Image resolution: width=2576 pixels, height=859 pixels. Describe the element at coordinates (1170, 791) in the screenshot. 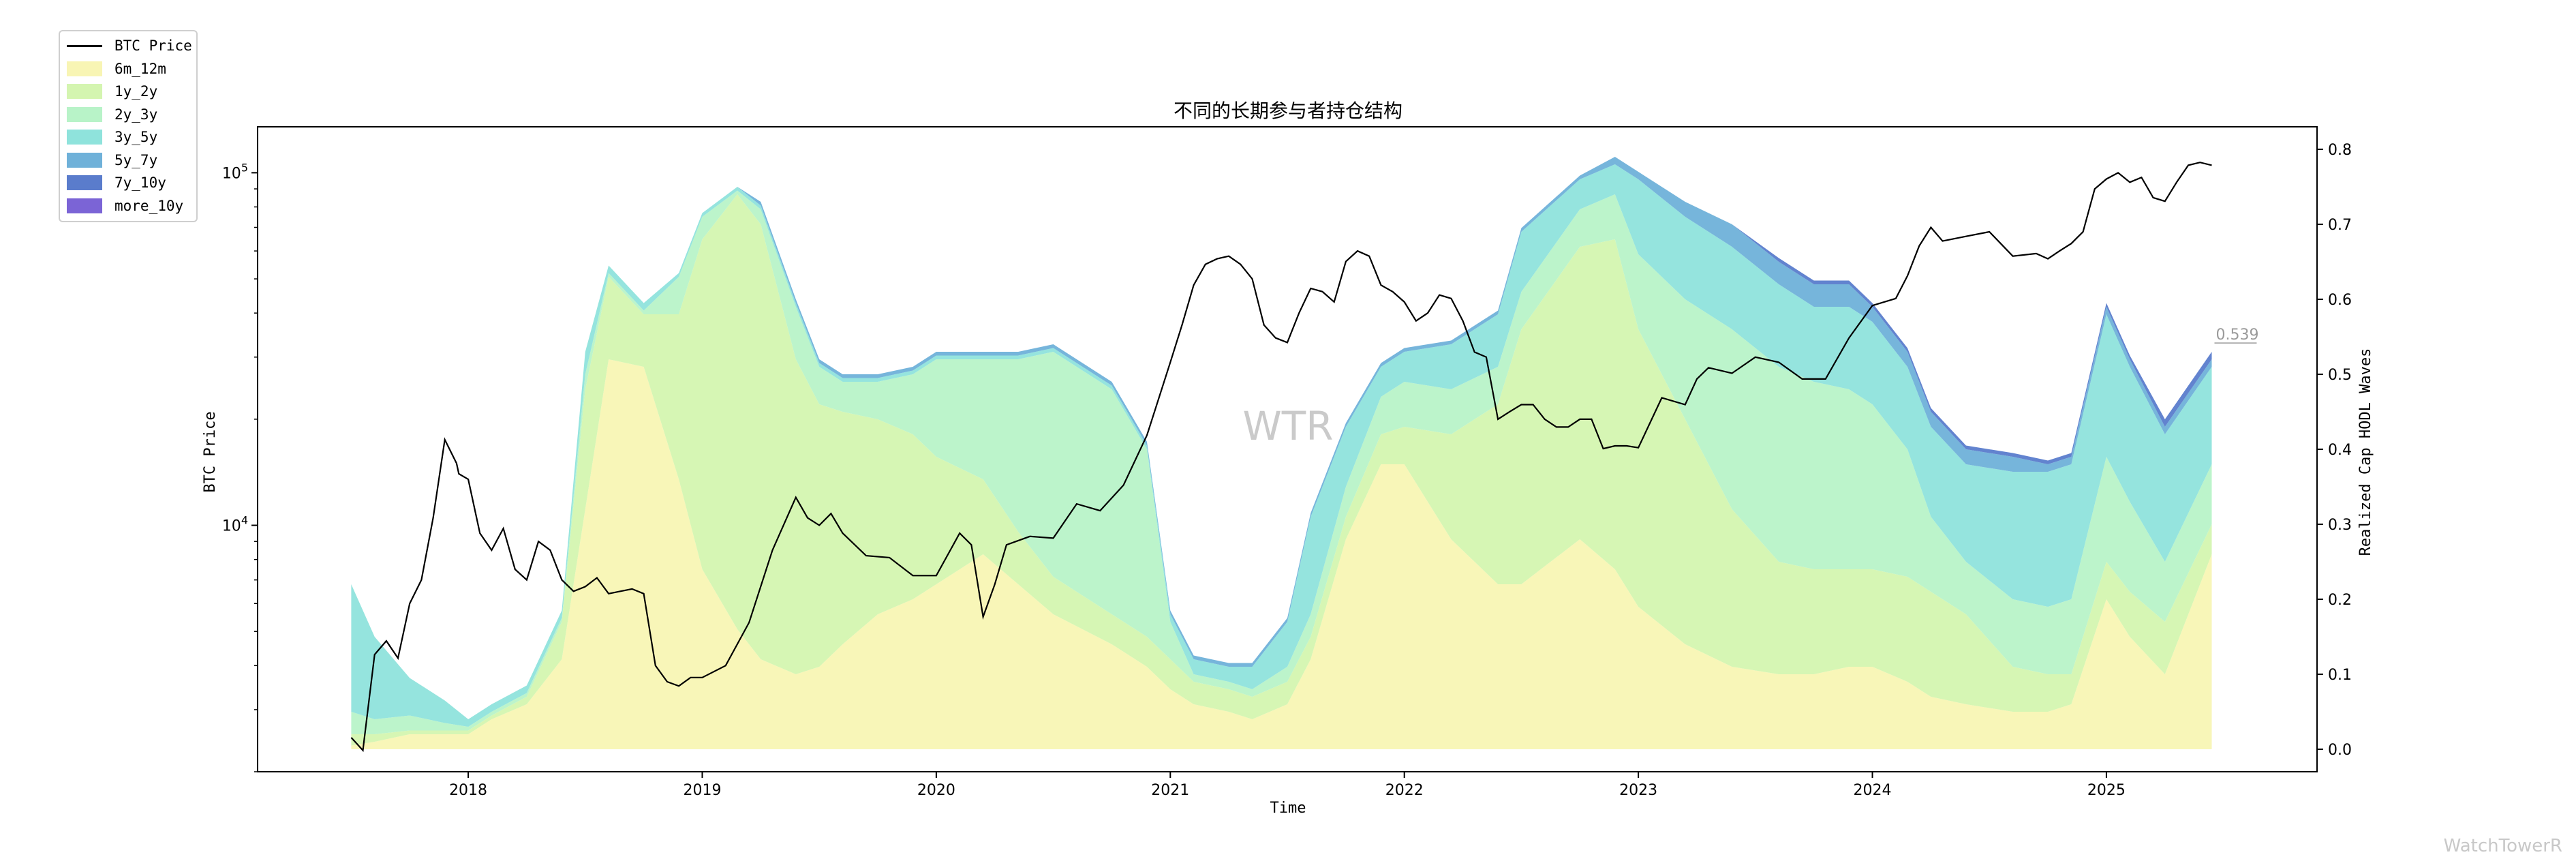

I see `x-tick-label-2021: 2021` at that location.